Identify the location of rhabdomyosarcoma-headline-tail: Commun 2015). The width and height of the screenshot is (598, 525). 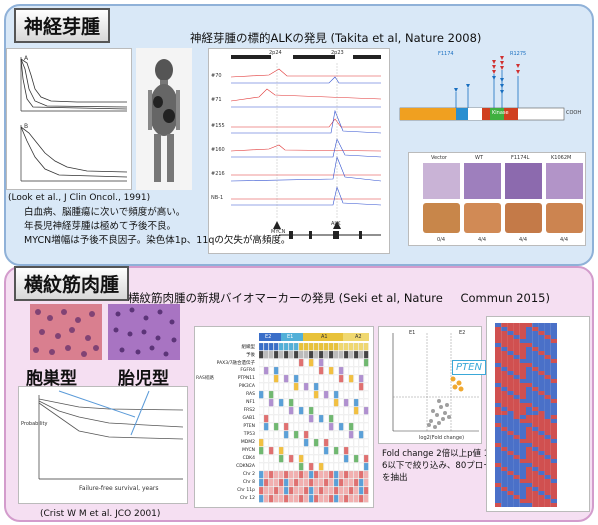
(505, 298).